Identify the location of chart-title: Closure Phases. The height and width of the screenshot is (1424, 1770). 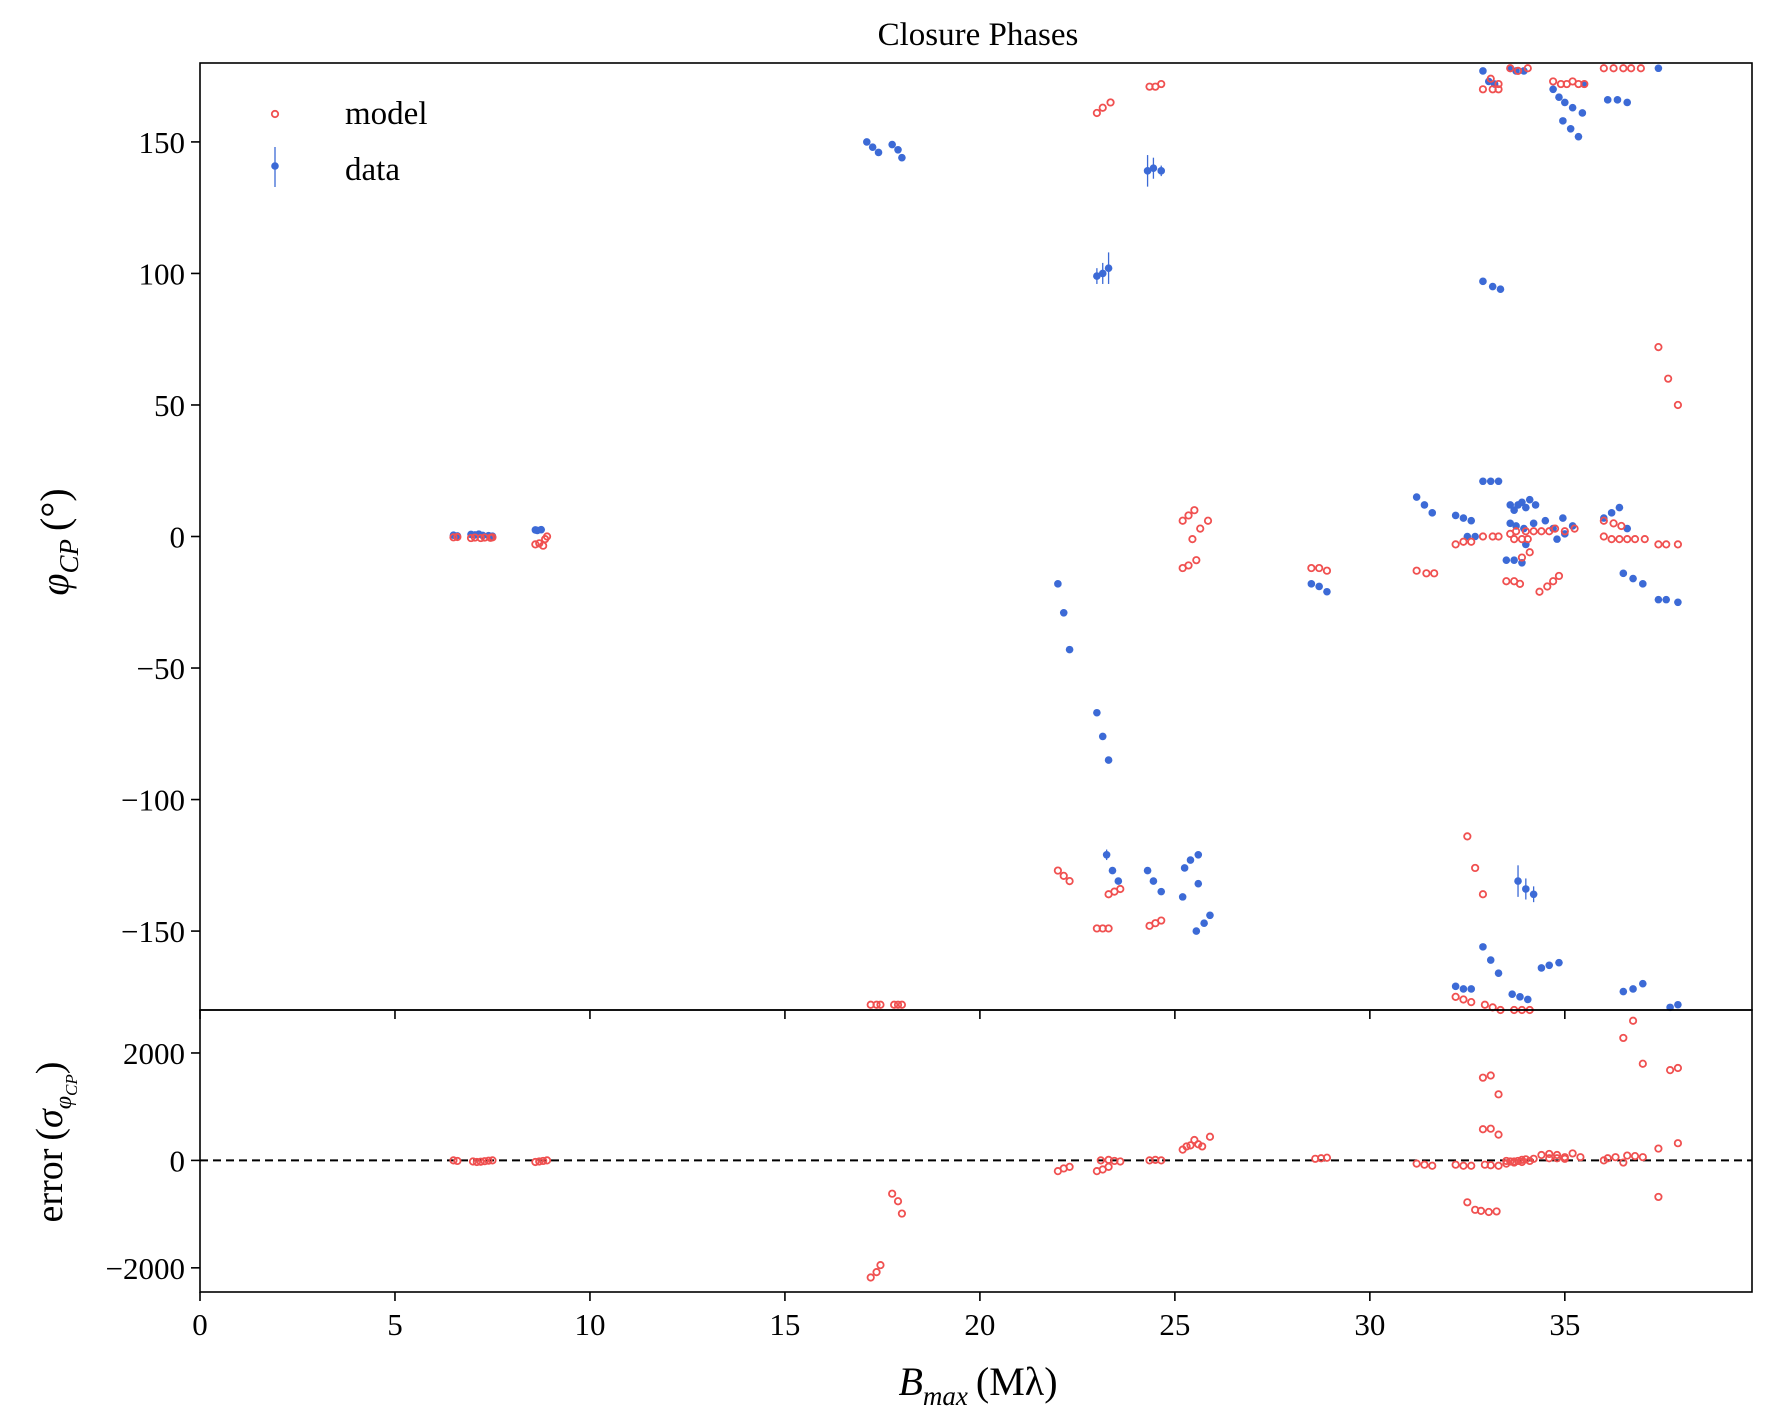
(978, 35).